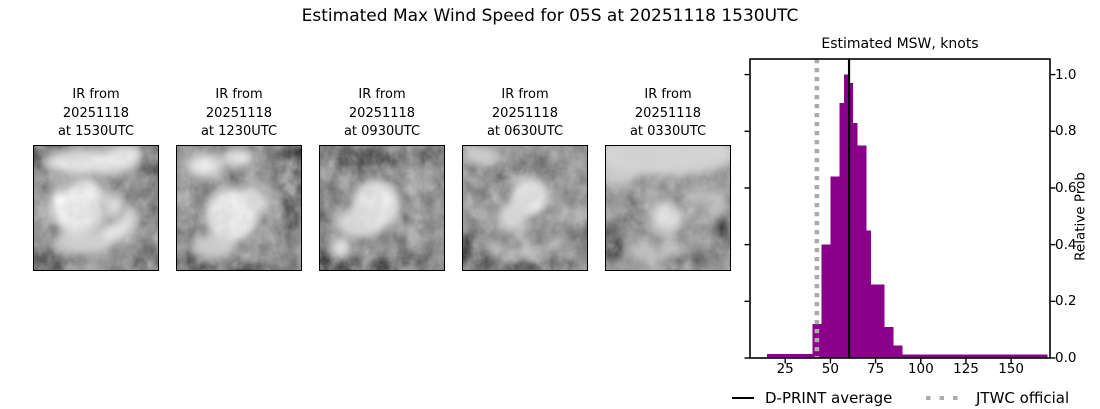  What do you see at coordinates (1066, 358) in the screenshot?
I see `y-tick-label: 0.0` at bounding box center [1066, 358].